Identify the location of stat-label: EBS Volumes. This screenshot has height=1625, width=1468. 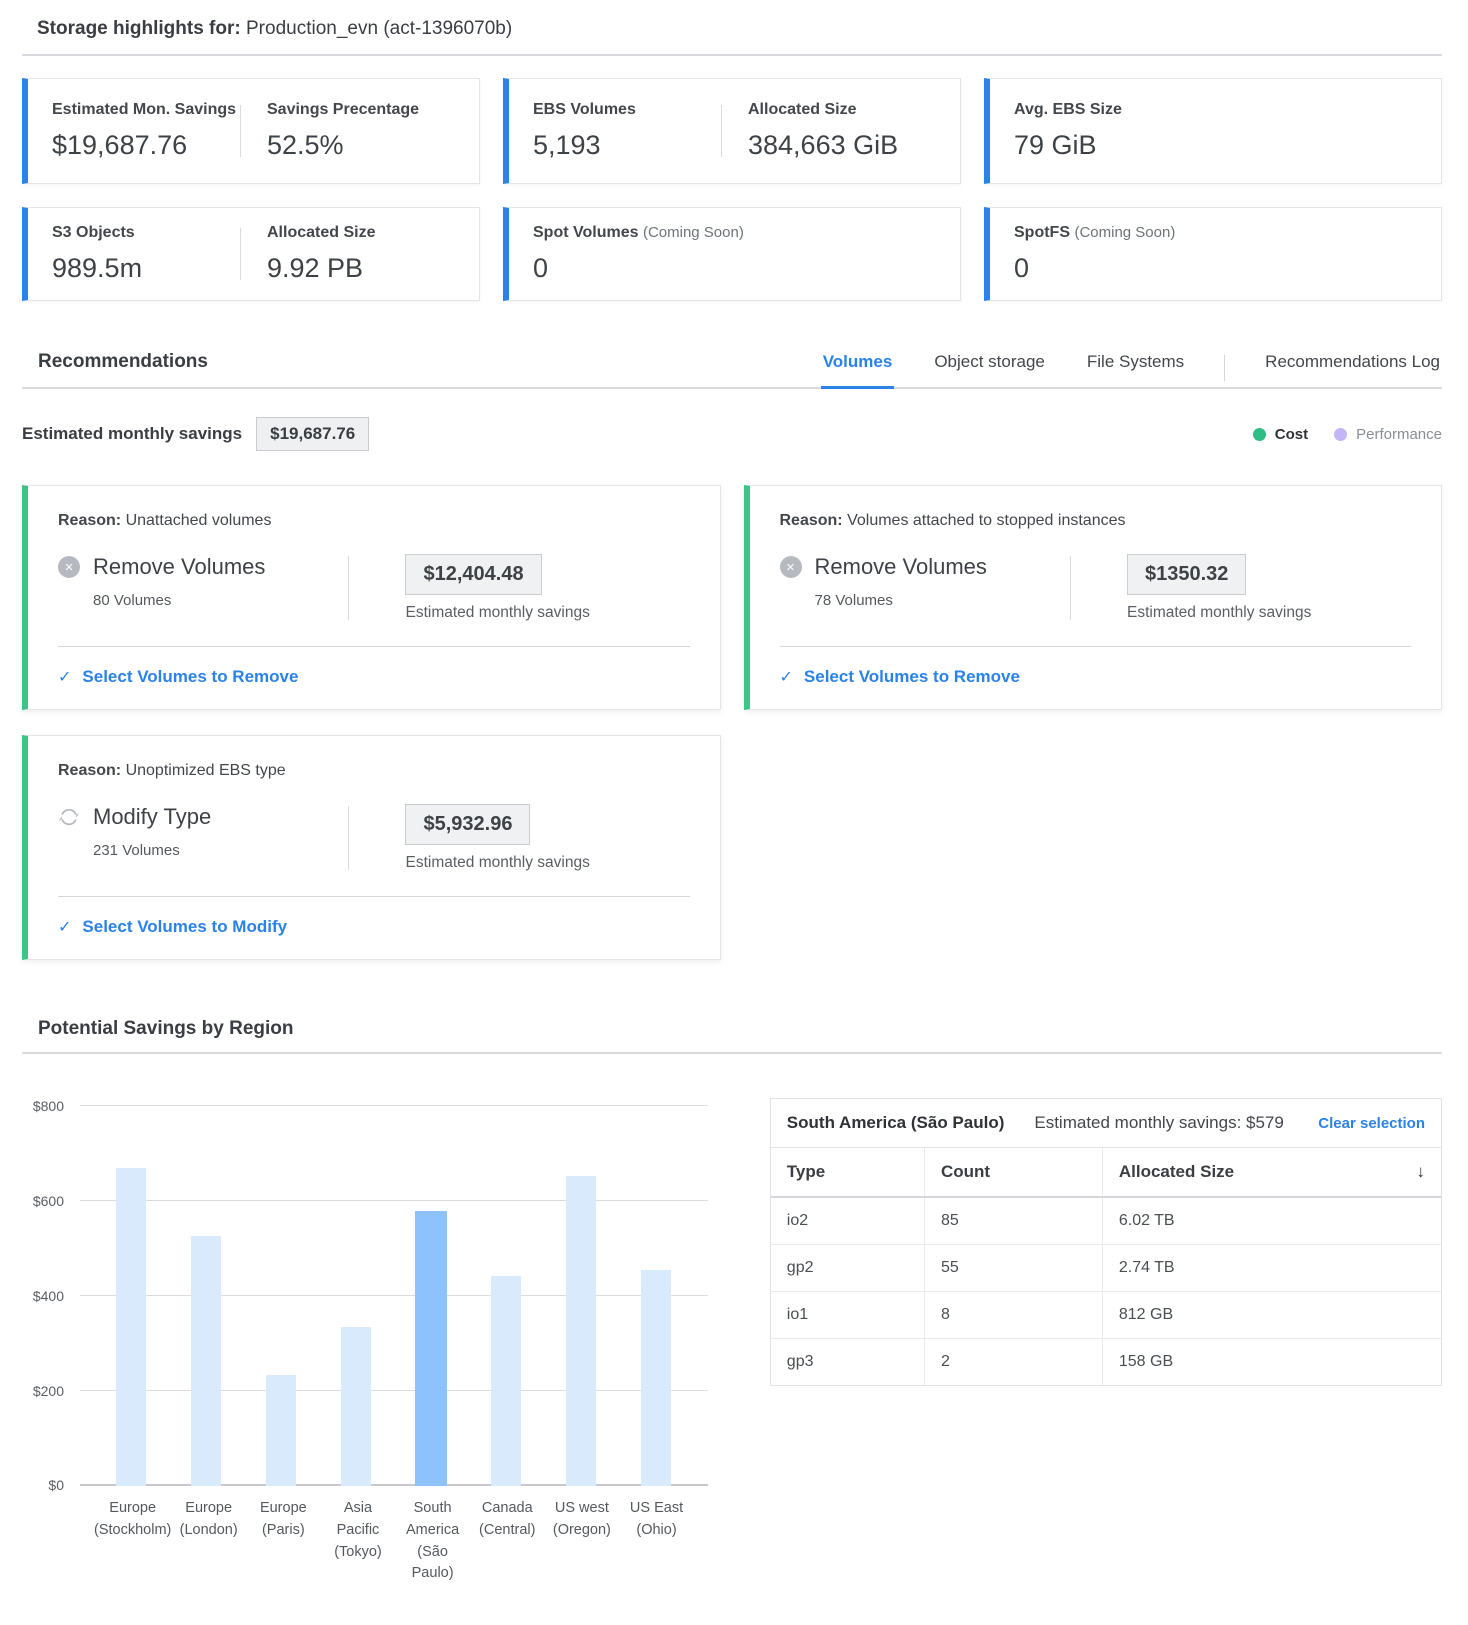
(584, 109).